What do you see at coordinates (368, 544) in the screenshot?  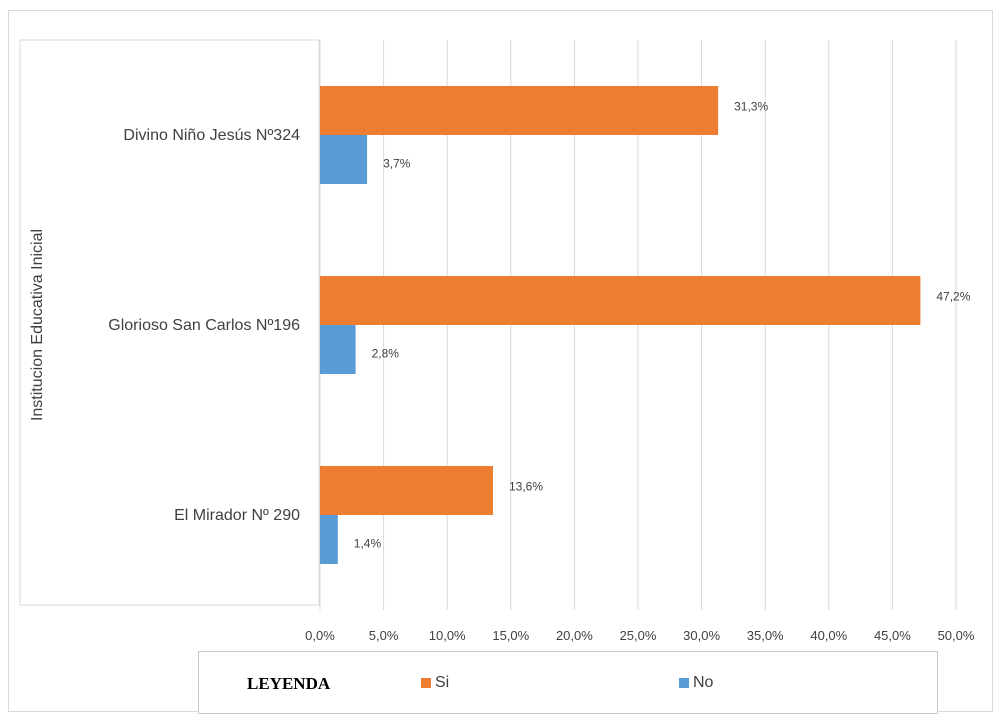 I see `data-label: 1,4%` at bounding box center [368, 544].